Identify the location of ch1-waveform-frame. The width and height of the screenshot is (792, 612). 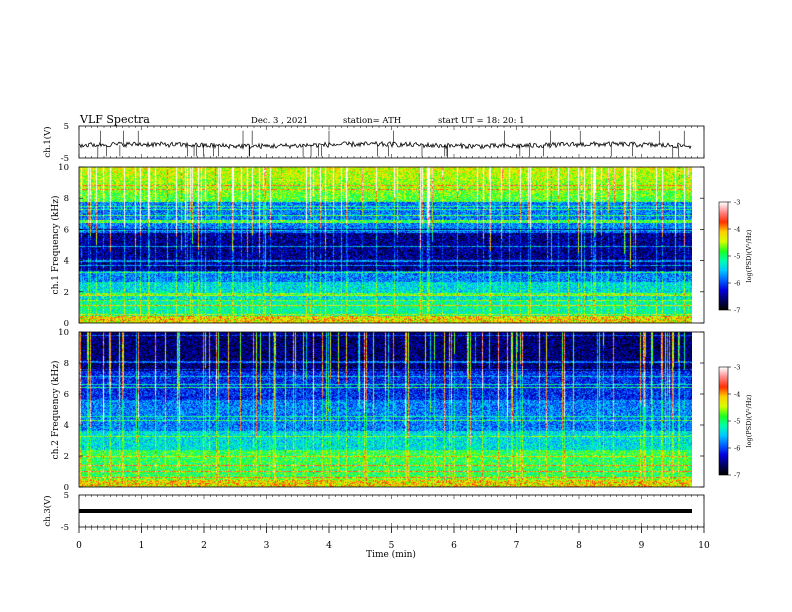
(391, 142).